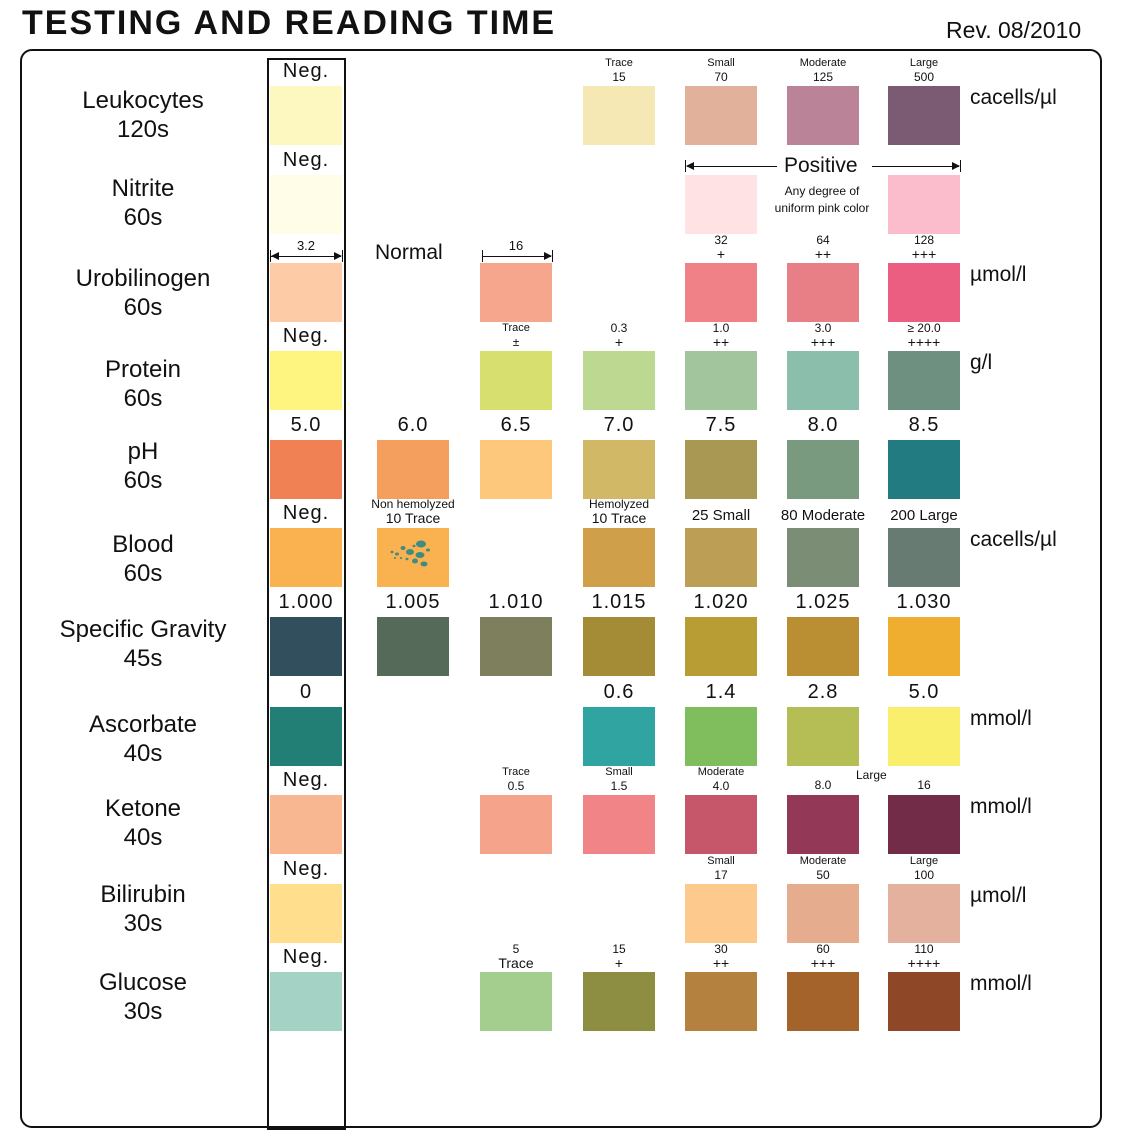  What do you see at coordinates (821, 165) in the screenshot?
I see `nitrite-positive-label: Positive` at bounding box center [821, 165].